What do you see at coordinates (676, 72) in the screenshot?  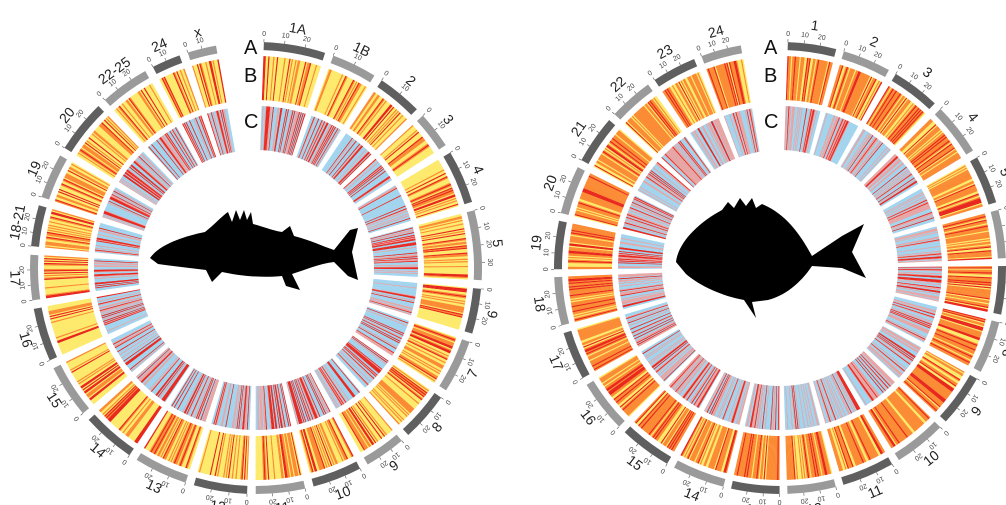 I see `ideogram-segment` at bounding box center [676, 72].